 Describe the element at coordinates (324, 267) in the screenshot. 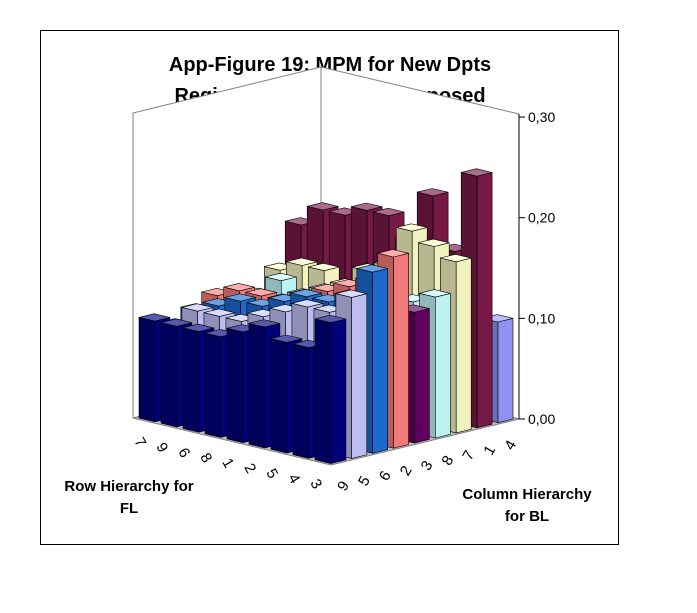

I see `bar-r6-c7-top` at that location.